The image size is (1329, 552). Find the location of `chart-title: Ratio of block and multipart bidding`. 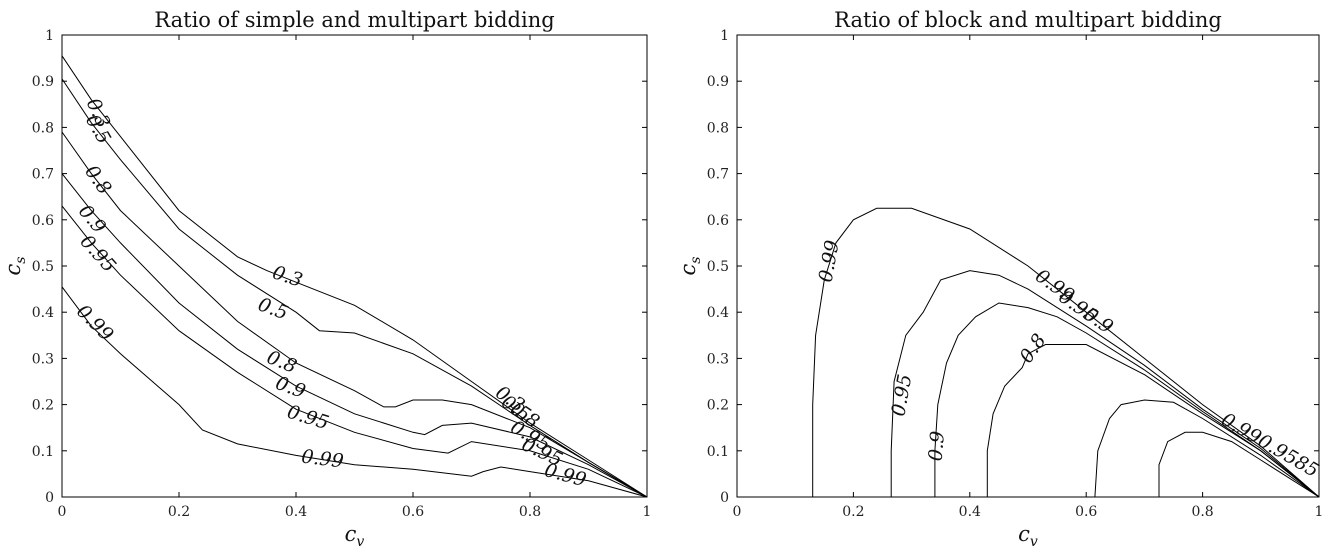

chart-title: Ratio of block and multipart bidding is located at coordinates (1028, 20).